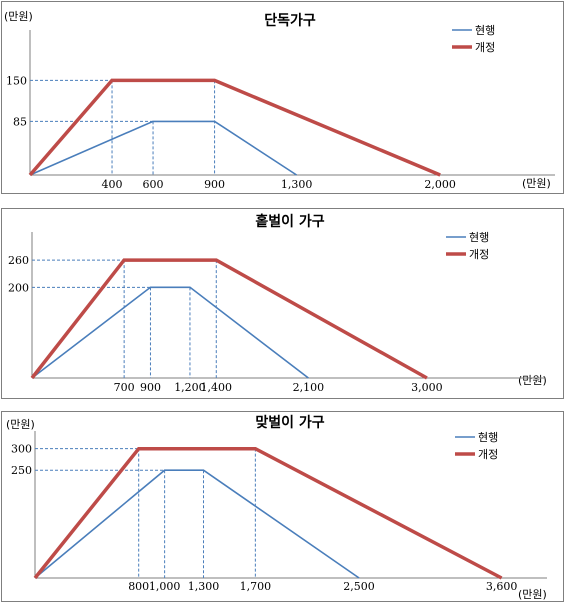 The width and height of the screenshot is (567, 604). I want to click on x-tick-label: 2,100, so click(309, 387).